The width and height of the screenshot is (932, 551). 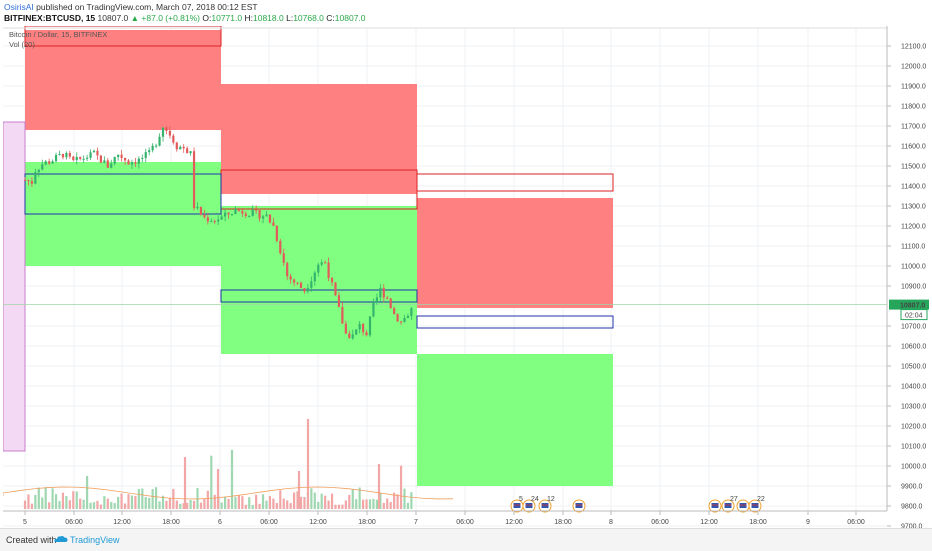 I want to click on countdown-tag, so click(x=914, y=315).